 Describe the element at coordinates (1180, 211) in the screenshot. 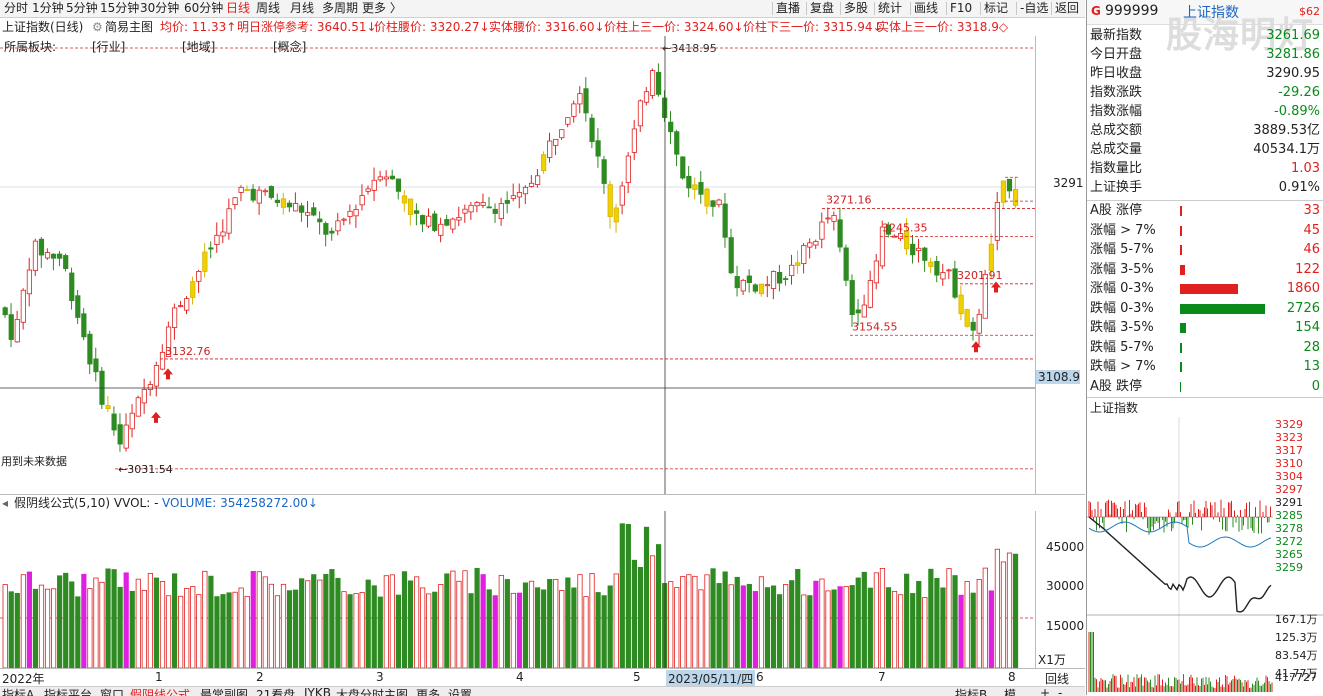

I see `breadth-tick` at that location.